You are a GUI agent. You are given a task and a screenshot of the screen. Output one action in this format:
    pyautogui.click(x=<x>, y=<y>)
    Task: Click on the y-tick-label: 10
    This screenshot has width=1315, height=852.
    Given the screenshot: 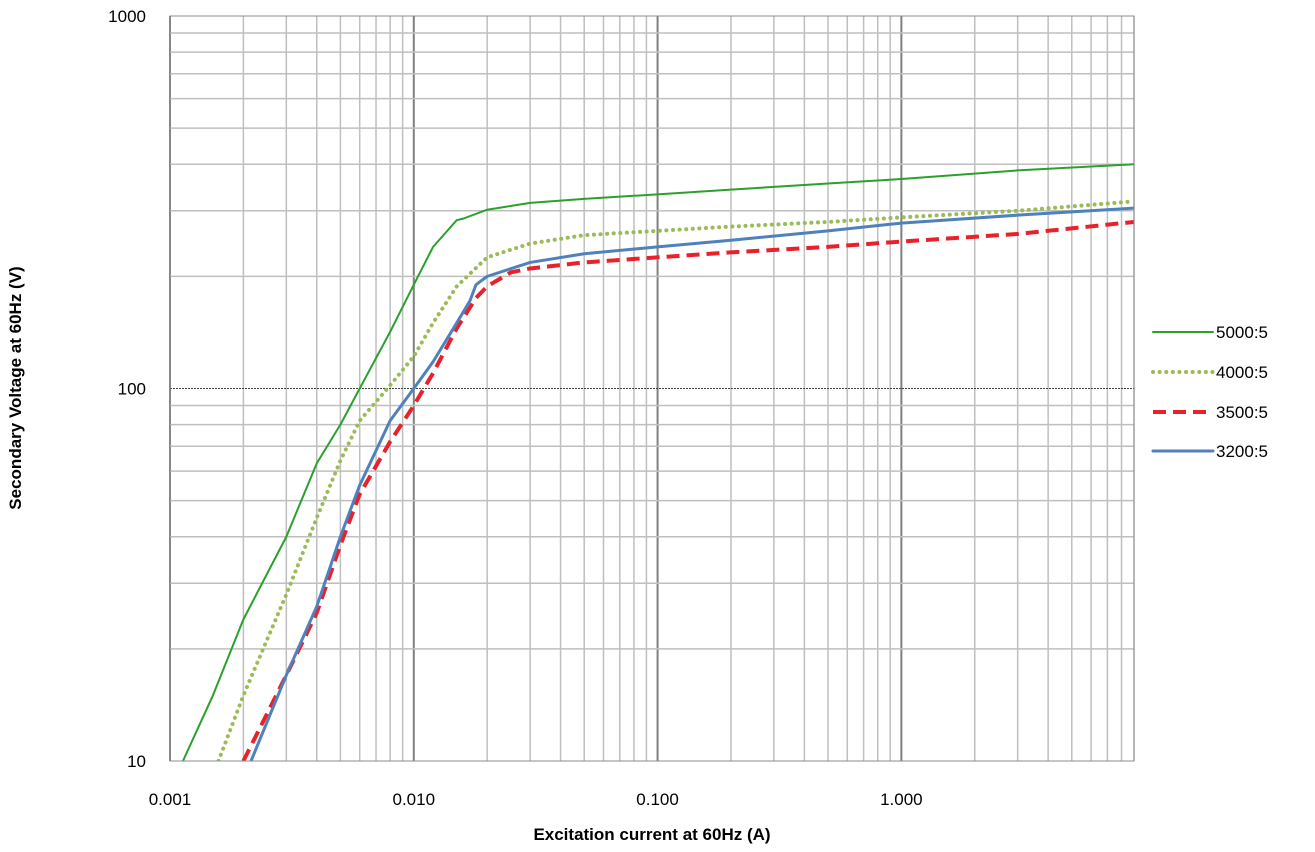 What is the action you would take?
    pyautogui.click(x=136, y=761)
    